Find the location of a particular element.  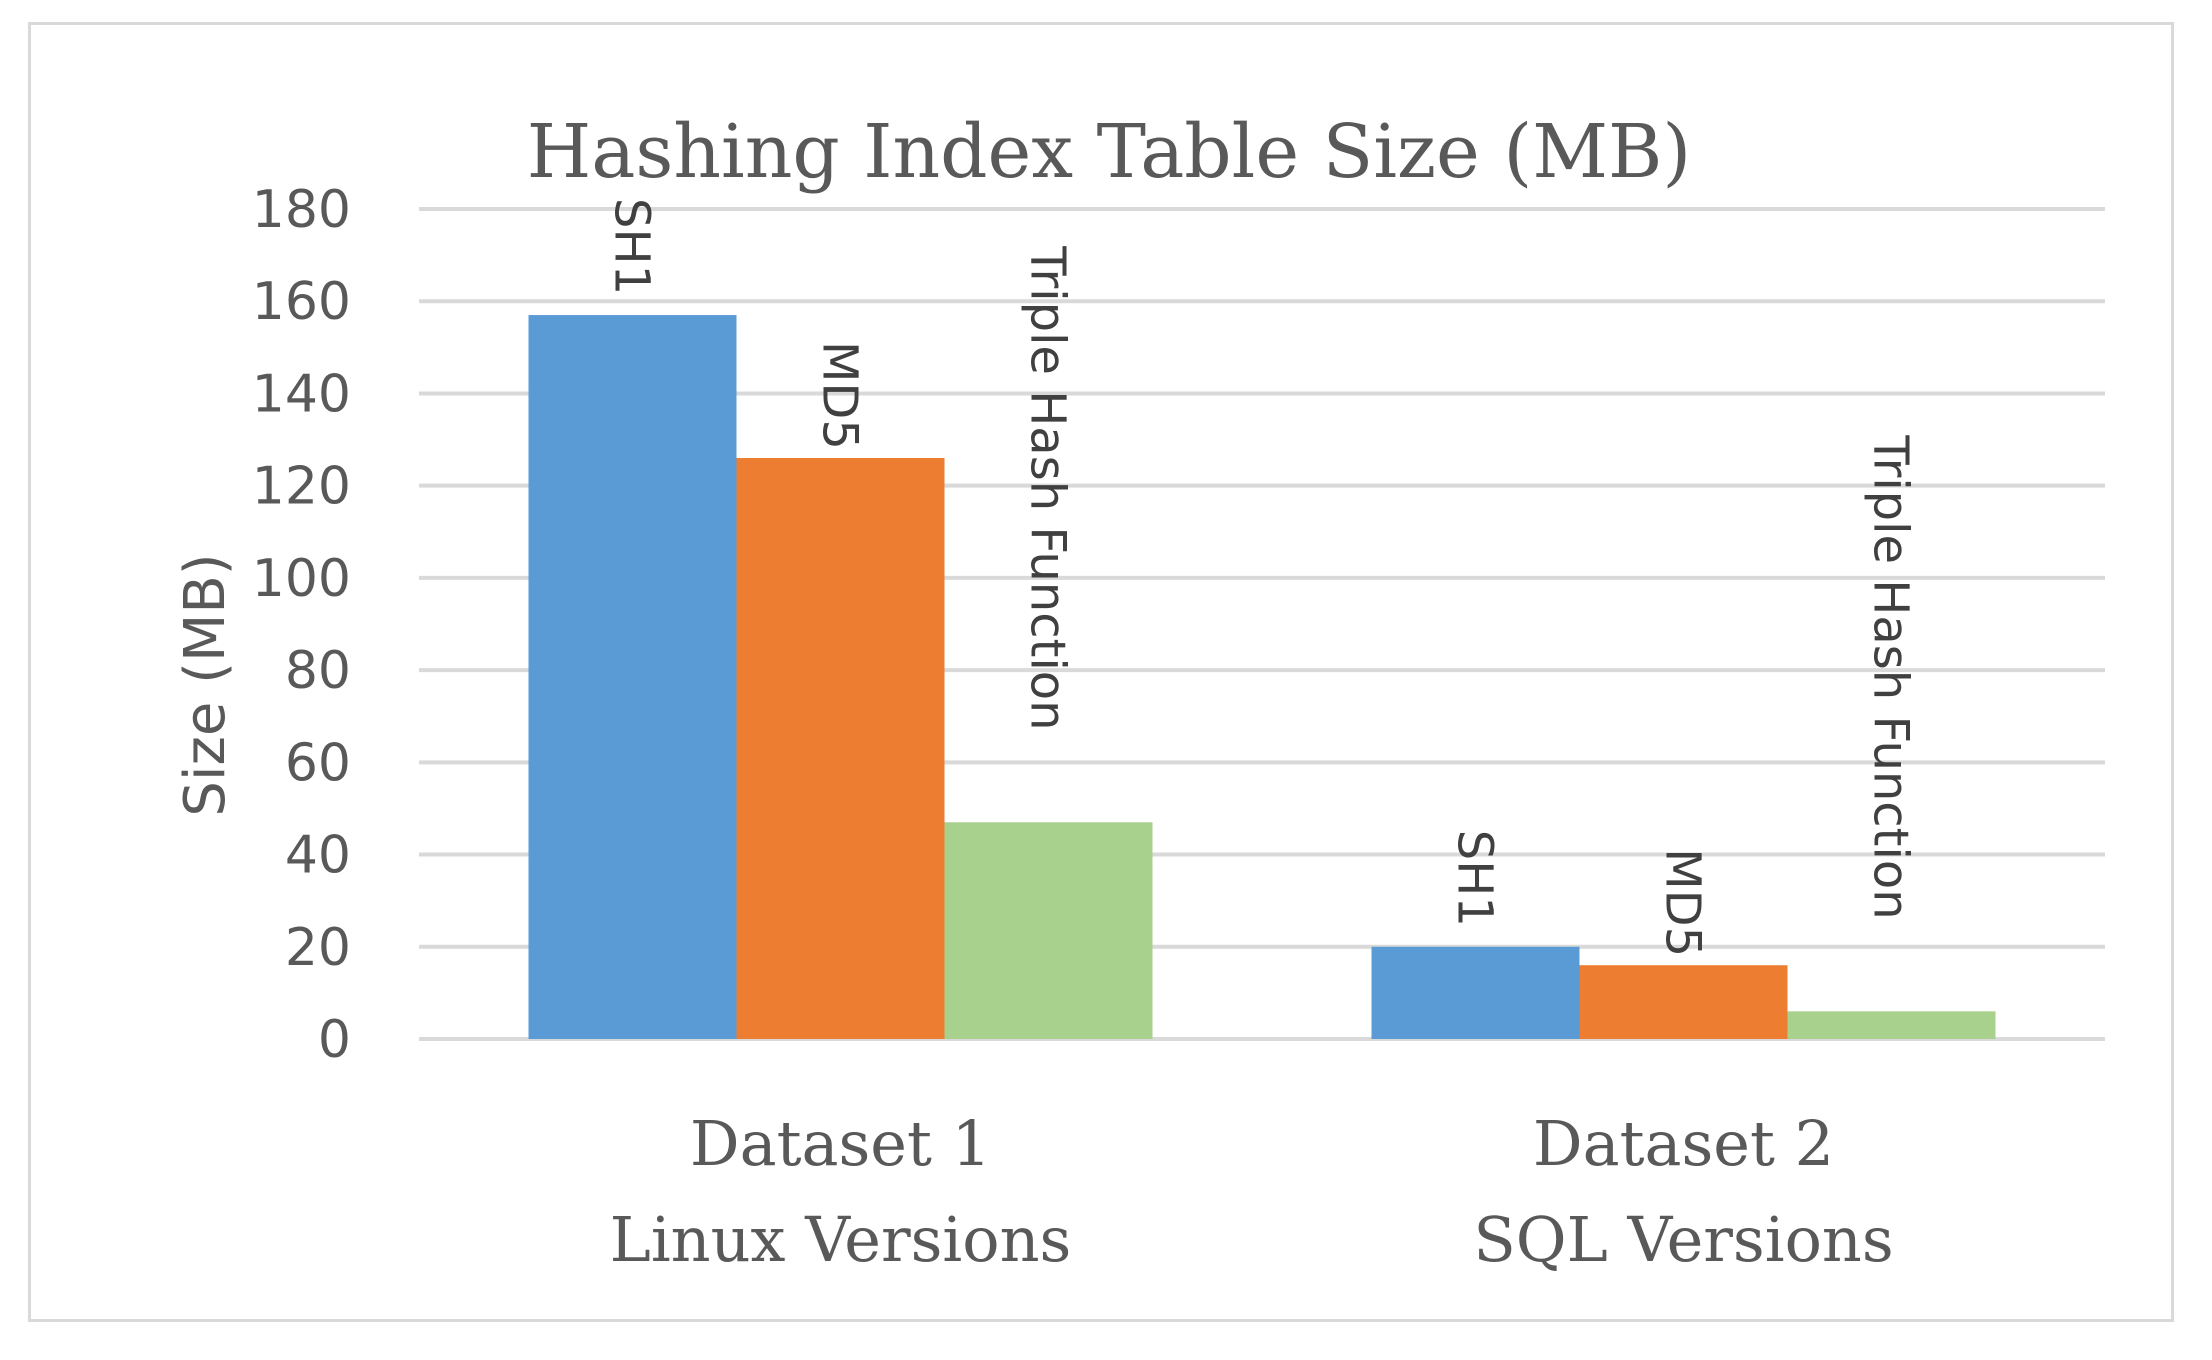

x-category-label: Linux Versions is located at coordinates (841, 1239).